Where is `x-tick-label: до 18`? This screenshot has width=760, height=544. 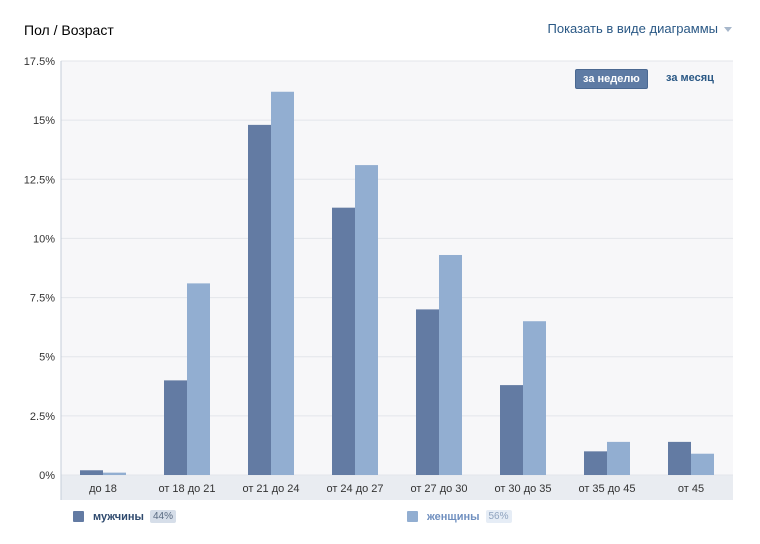 x-tick-label: до 18 is located at coordinates (103, 489).